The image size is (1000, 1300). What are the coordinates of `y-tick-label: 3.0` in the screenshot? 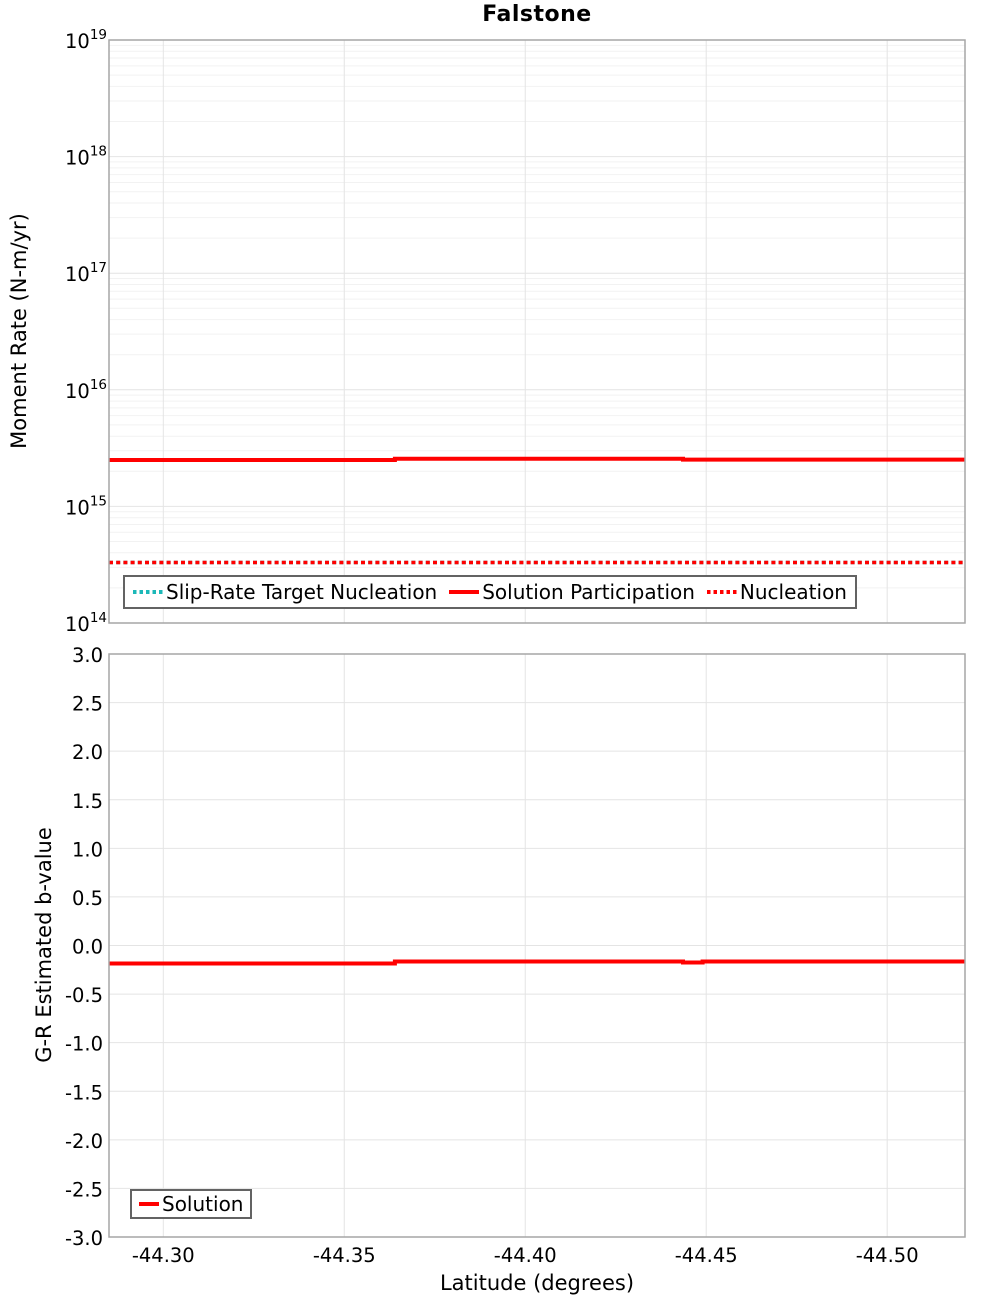 It's located at (87, 655).